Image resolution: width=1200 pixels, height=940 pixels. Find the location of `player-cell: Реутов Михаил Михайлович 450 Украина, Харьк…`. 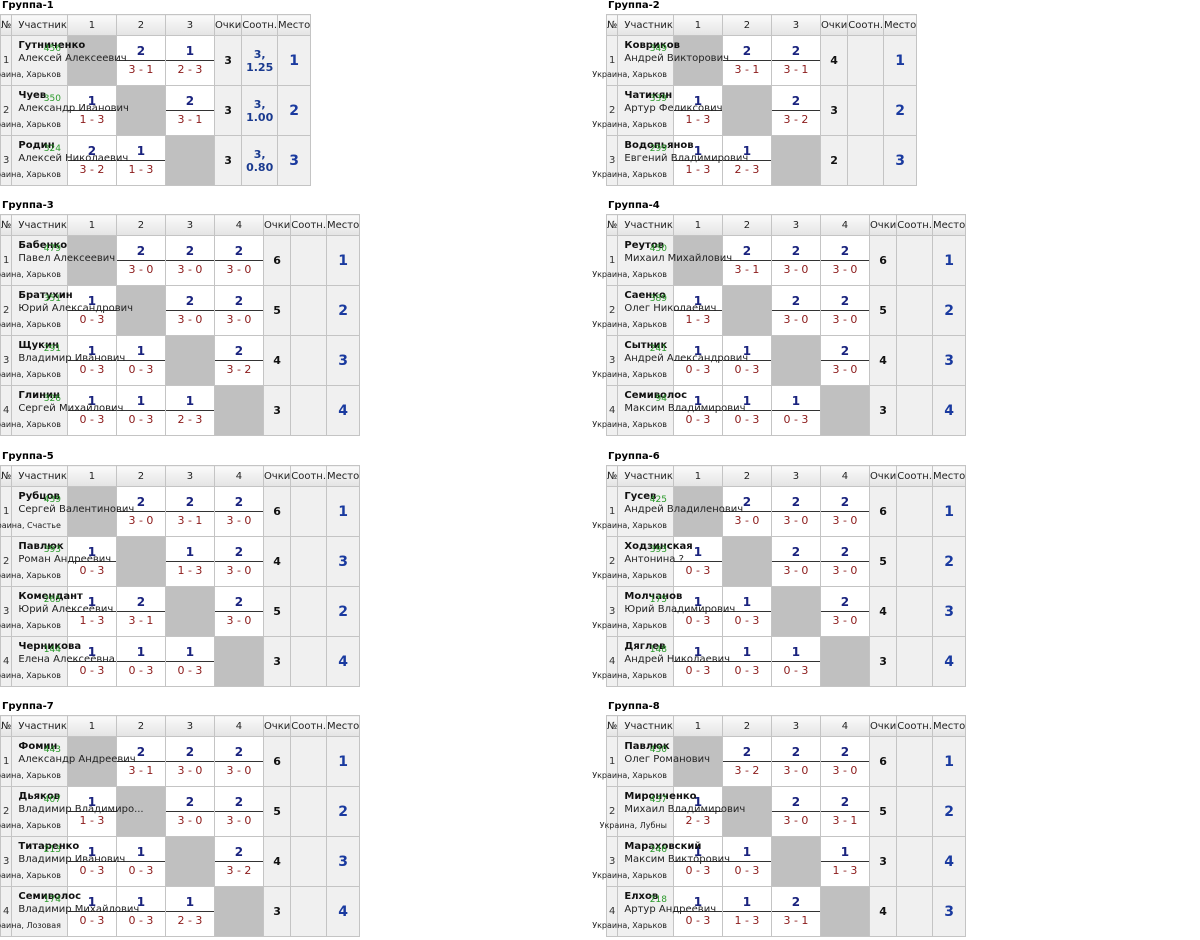

player-cell: Реутов Михаил Михайлович 450 Украина, Харьк… is located at coordinates (662, 260).